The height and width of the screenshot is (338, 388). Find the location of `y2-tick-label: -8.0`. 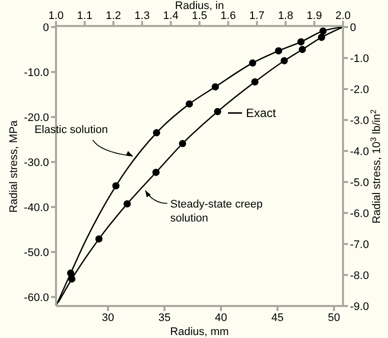

y2-tick-label: -8.0 is located at coordinates (359, 276).